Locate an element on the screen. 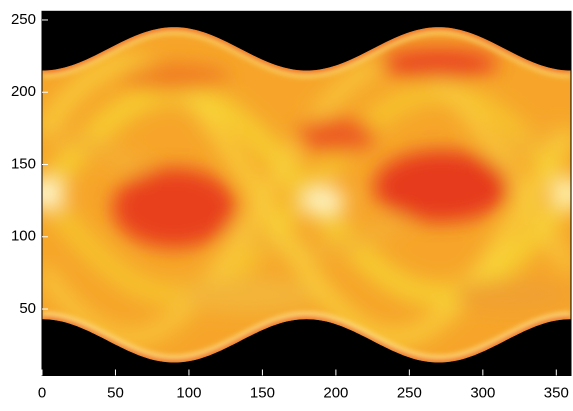 This screenshot has width=573, height=411. x-tick-label: 100 is located at coordinates (188, 392).